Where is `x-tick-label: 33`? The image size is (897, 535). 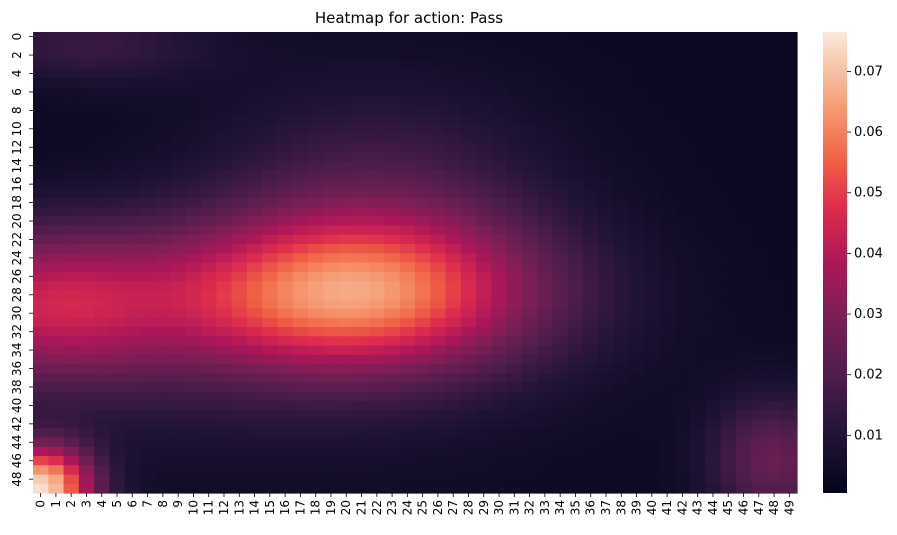 x-tick-label: 33 is located at coordinates (545, 507).